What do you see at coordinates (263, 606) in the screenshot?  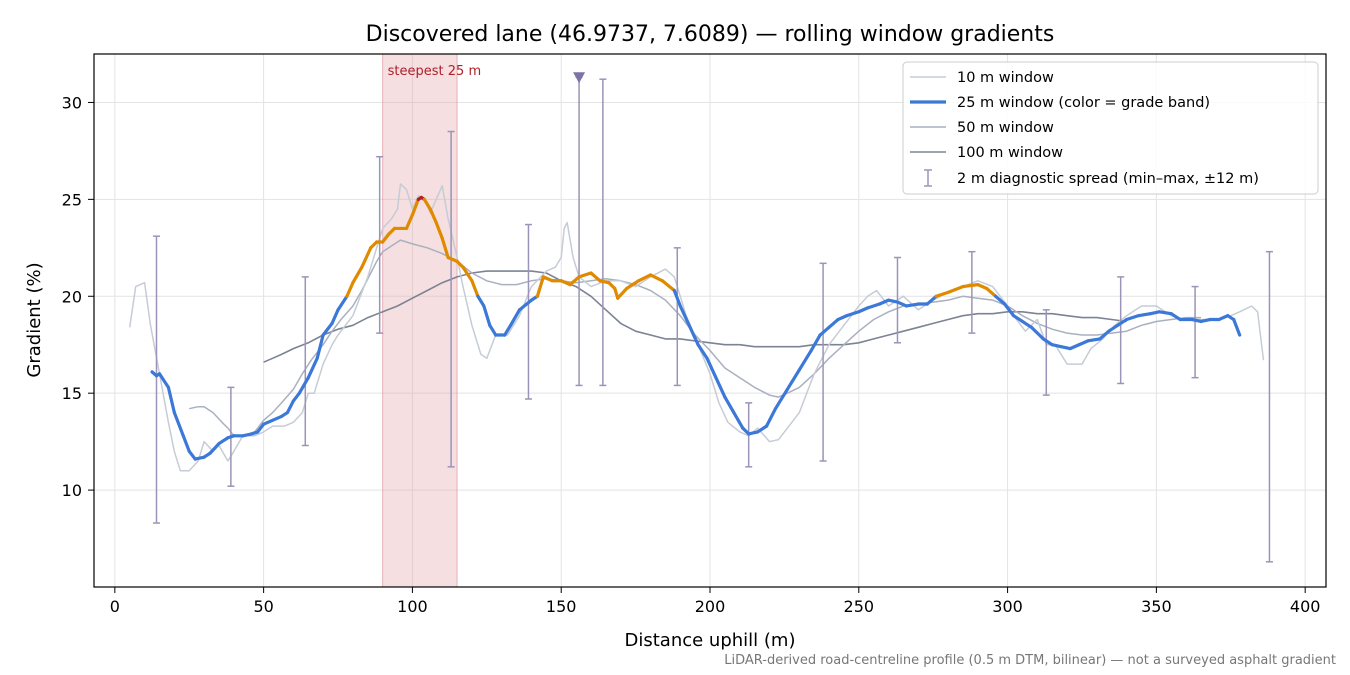 I see `x-tick-label: 50` at bounding box center [263, 606].